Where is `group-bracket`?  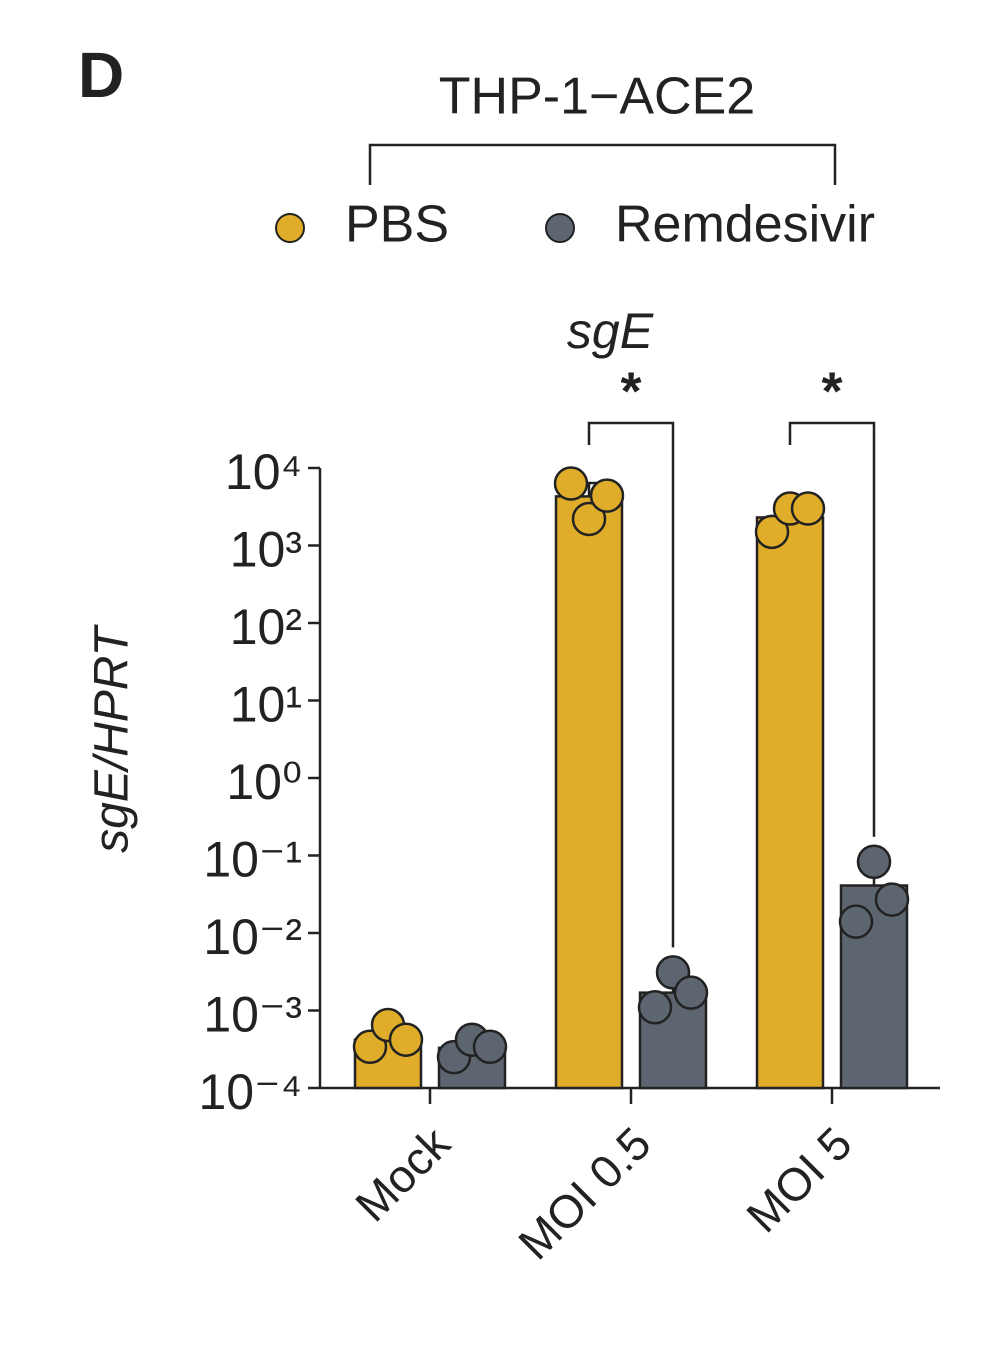
group-bracket is located at coordinates (602, 164).